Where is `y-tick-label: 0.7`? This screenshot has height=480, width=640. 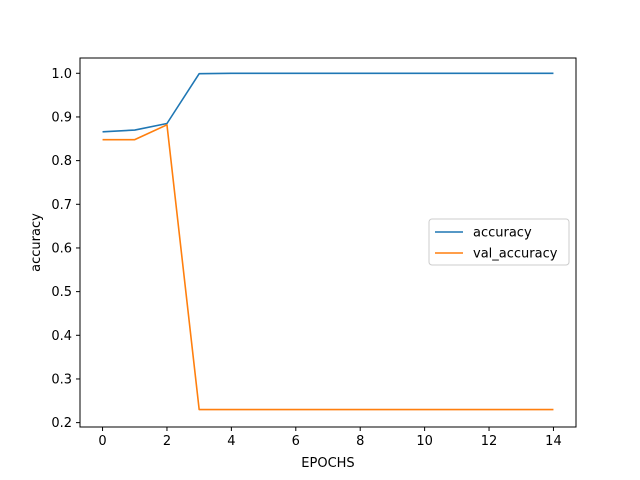 y-tick-label: 0.7 is located at coordinates (61, 205).